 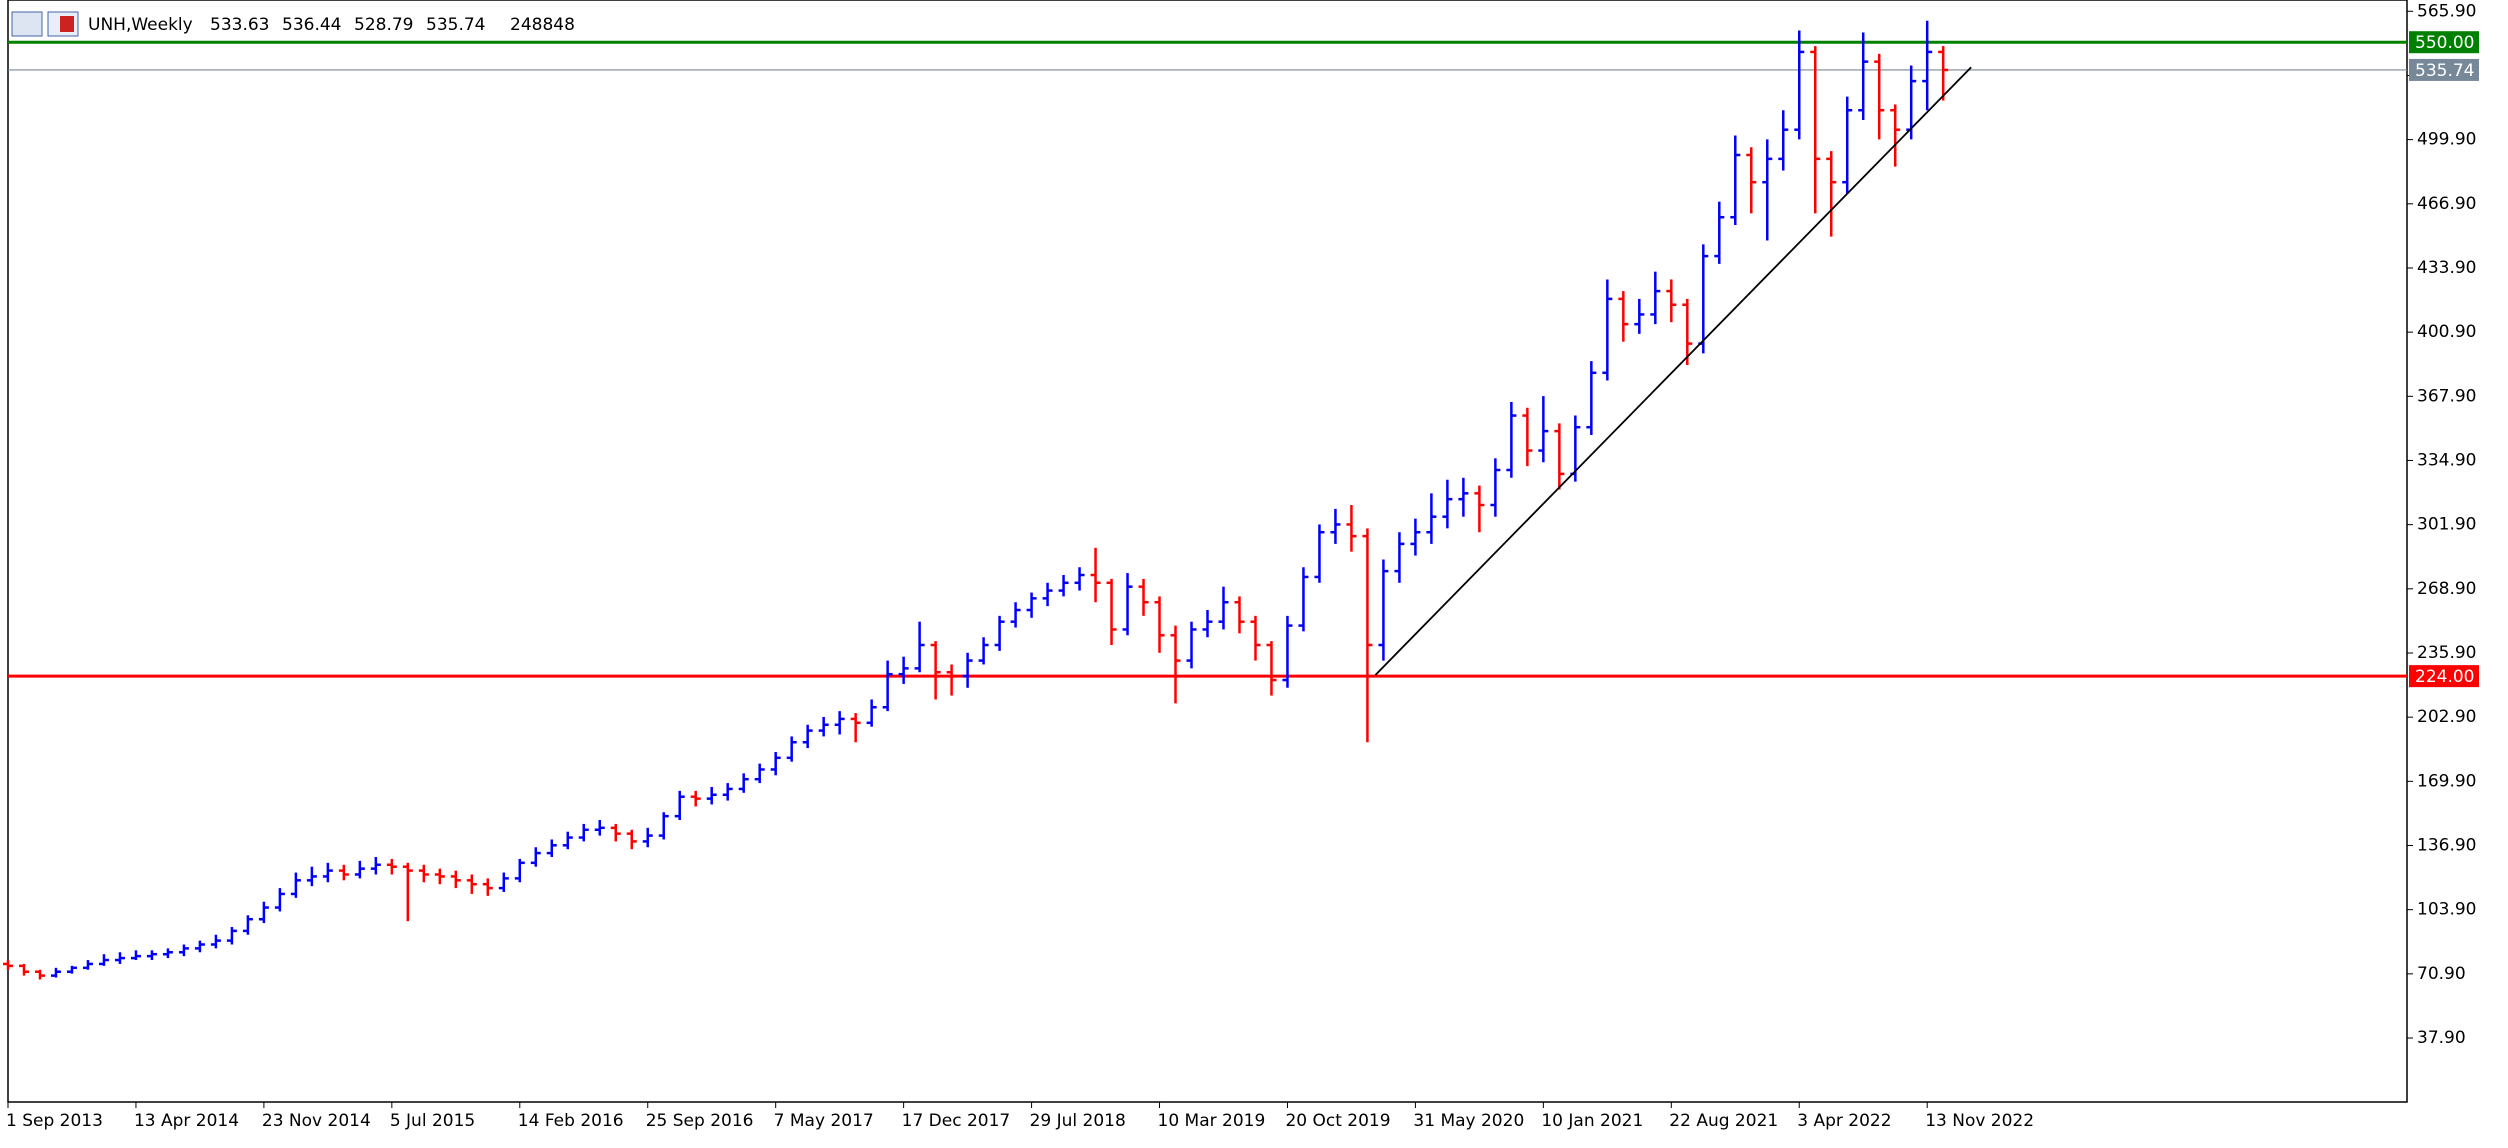 I want to click on x-tick-label: 10 Jan 2021, so click(x=1592, y=1121).